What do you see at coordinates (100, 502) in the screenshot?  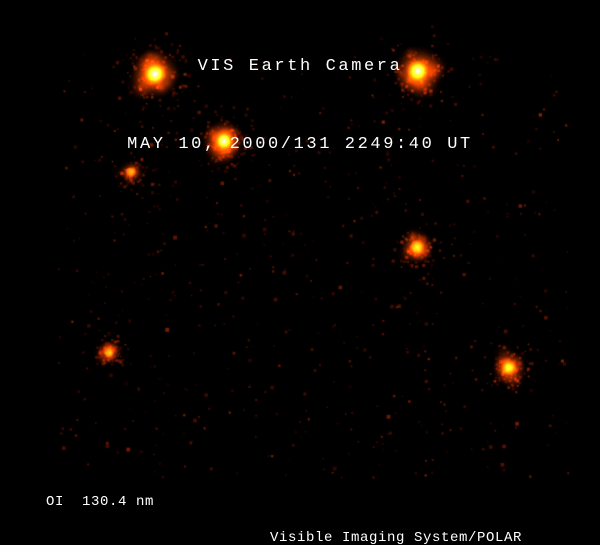 I see `filter-wavelength-label: OI 130.4 nm` at bounding box center [100, 502].